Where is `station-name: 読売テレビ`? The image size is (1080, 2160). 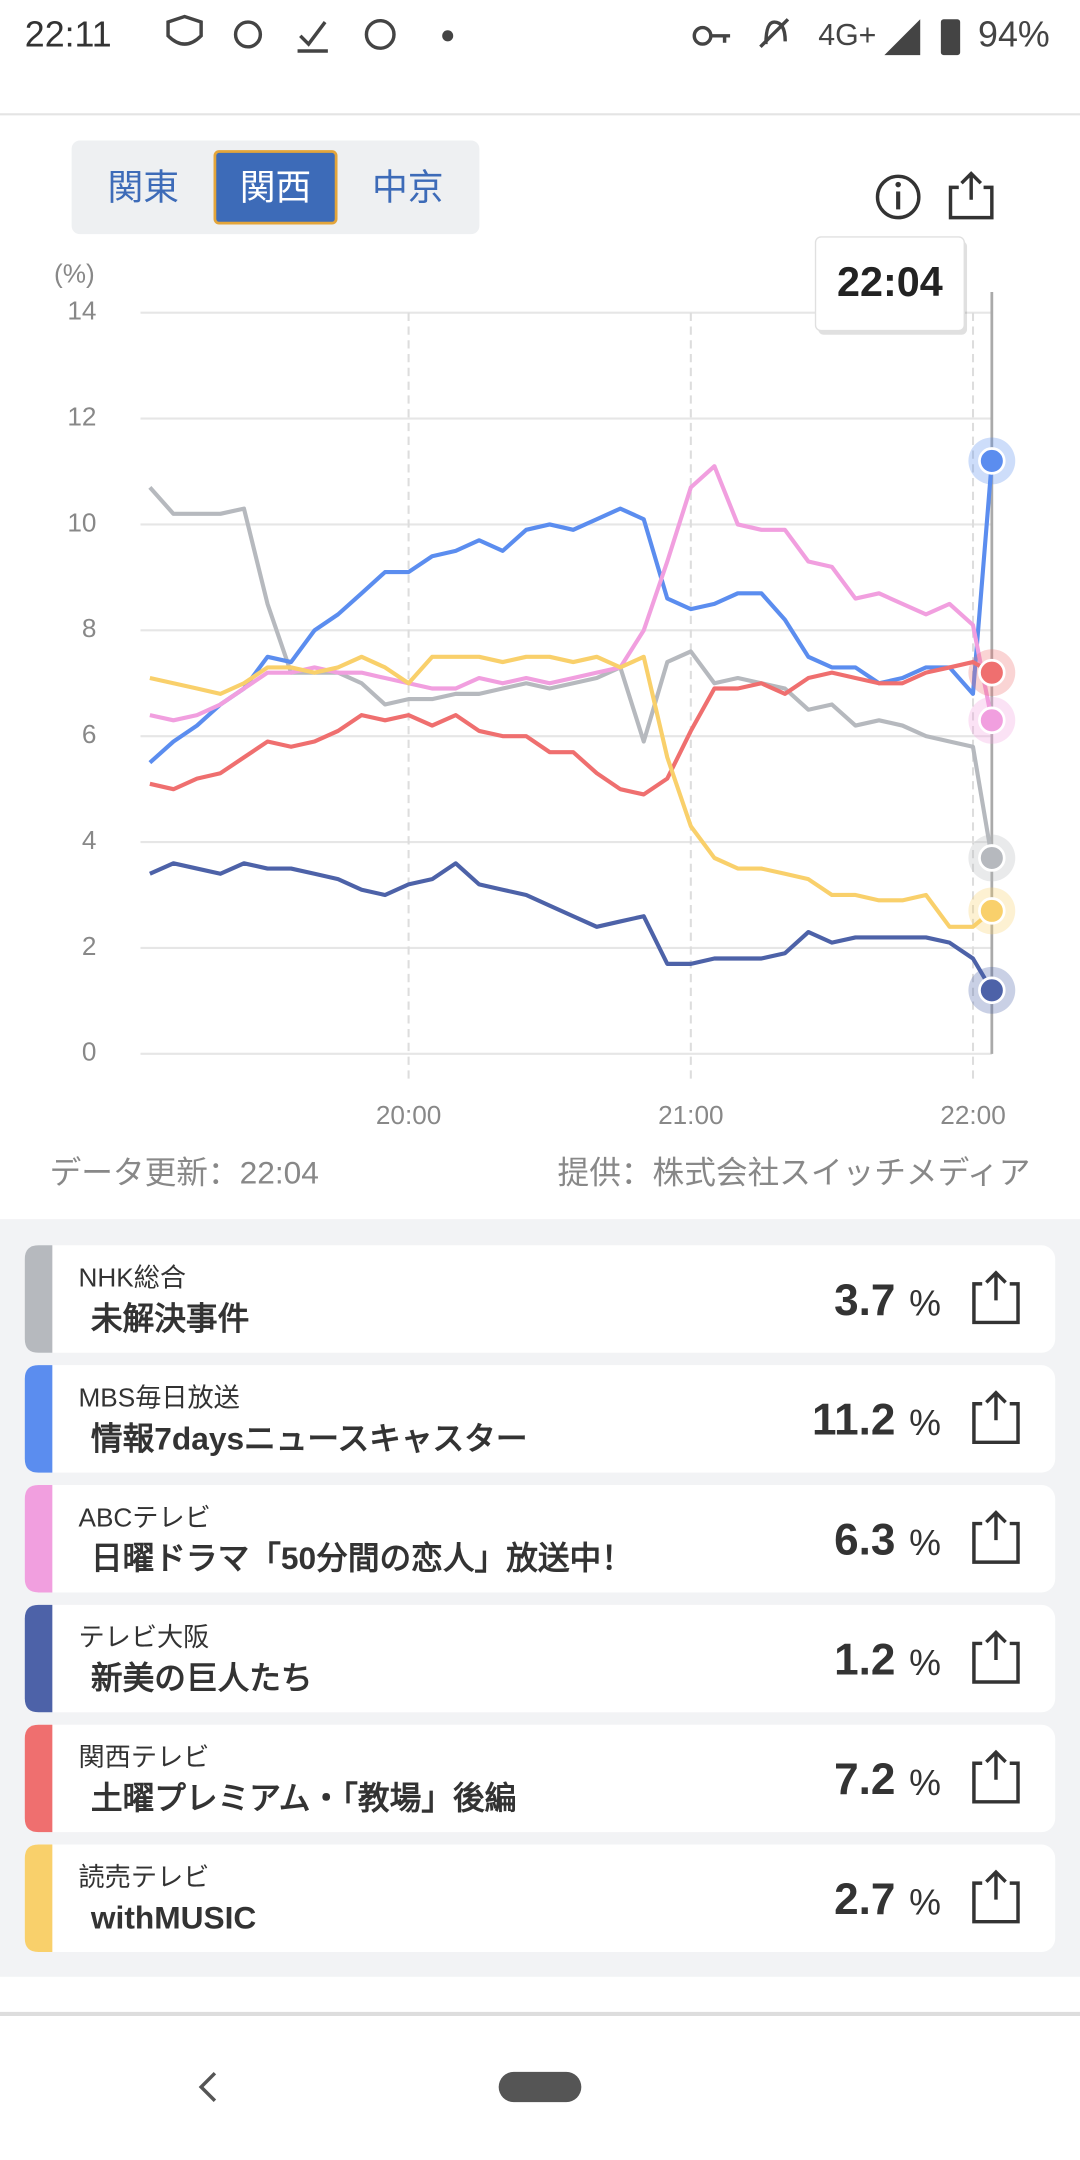 station-name: 読売テレビ is located at coordinates (144, 1877).